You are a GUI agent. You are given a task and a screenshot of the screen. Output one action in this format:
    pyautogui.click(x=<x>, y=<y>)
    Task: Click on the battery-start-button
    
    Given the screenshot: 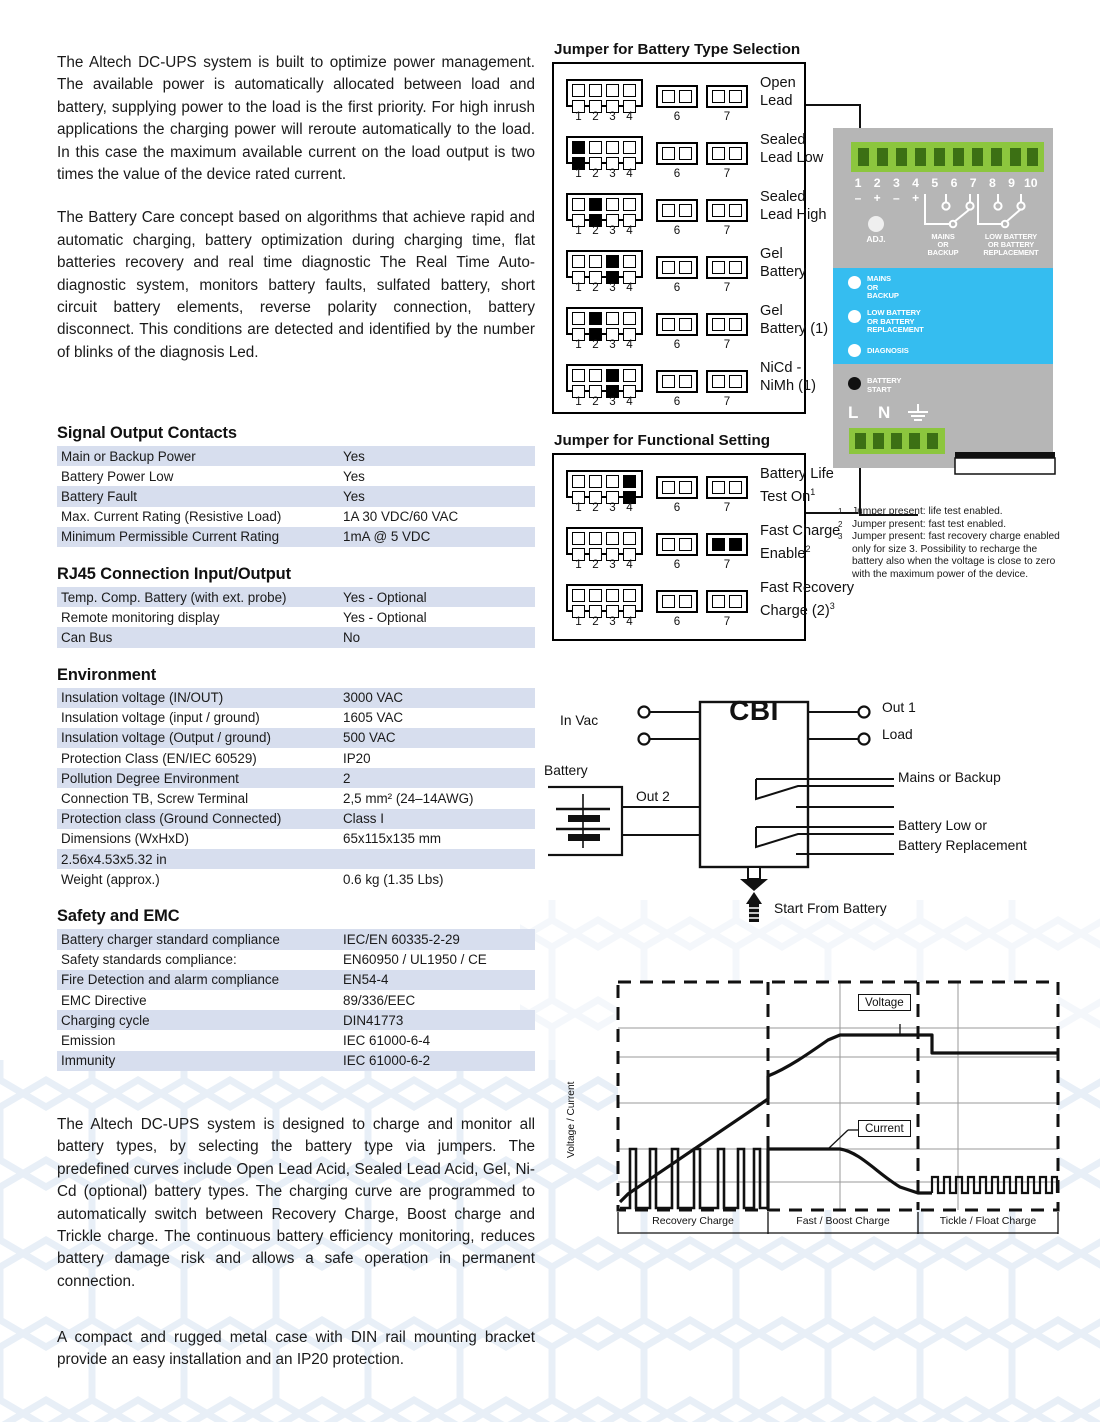 What is the action you would take?
    pyautogui.click(x=854, y=383)
    